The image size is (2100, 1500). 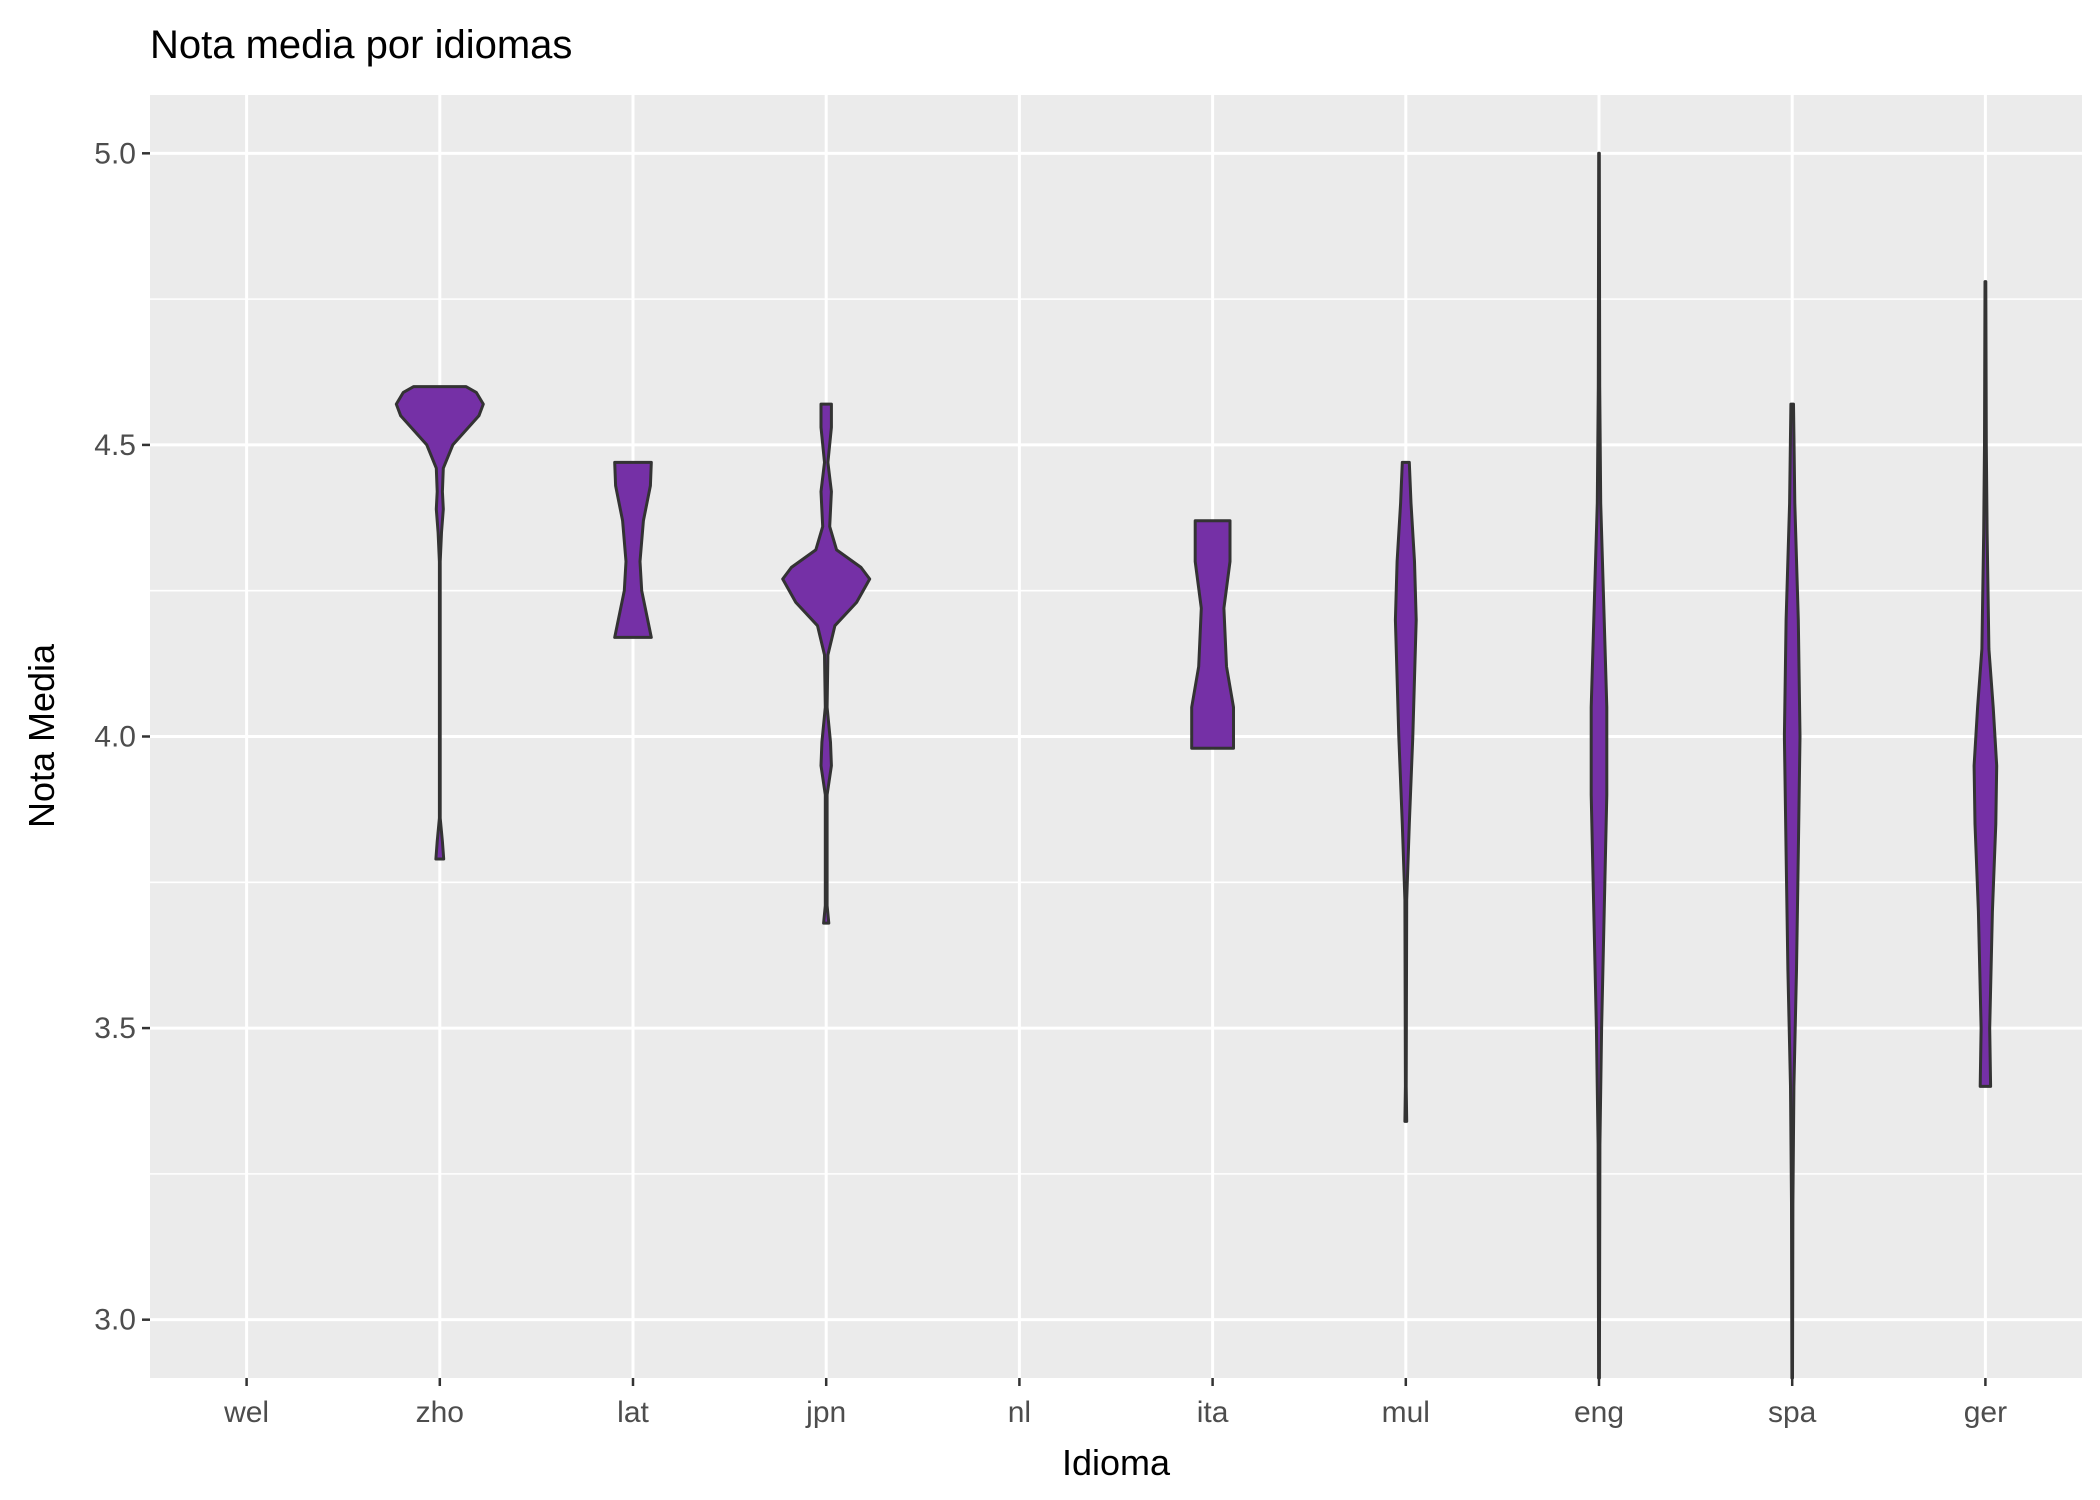 What do you see at coordinates (1599, 1412) in the screenshot?
I see `x-tick-label: eng` at bounding box center [1599, 1412].